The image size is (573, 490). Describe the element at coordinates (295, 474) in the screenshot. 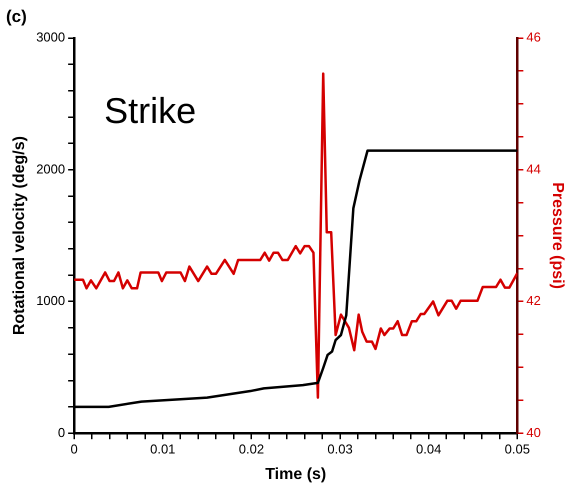

I see `x-axis-title: Time (s)` at that location.